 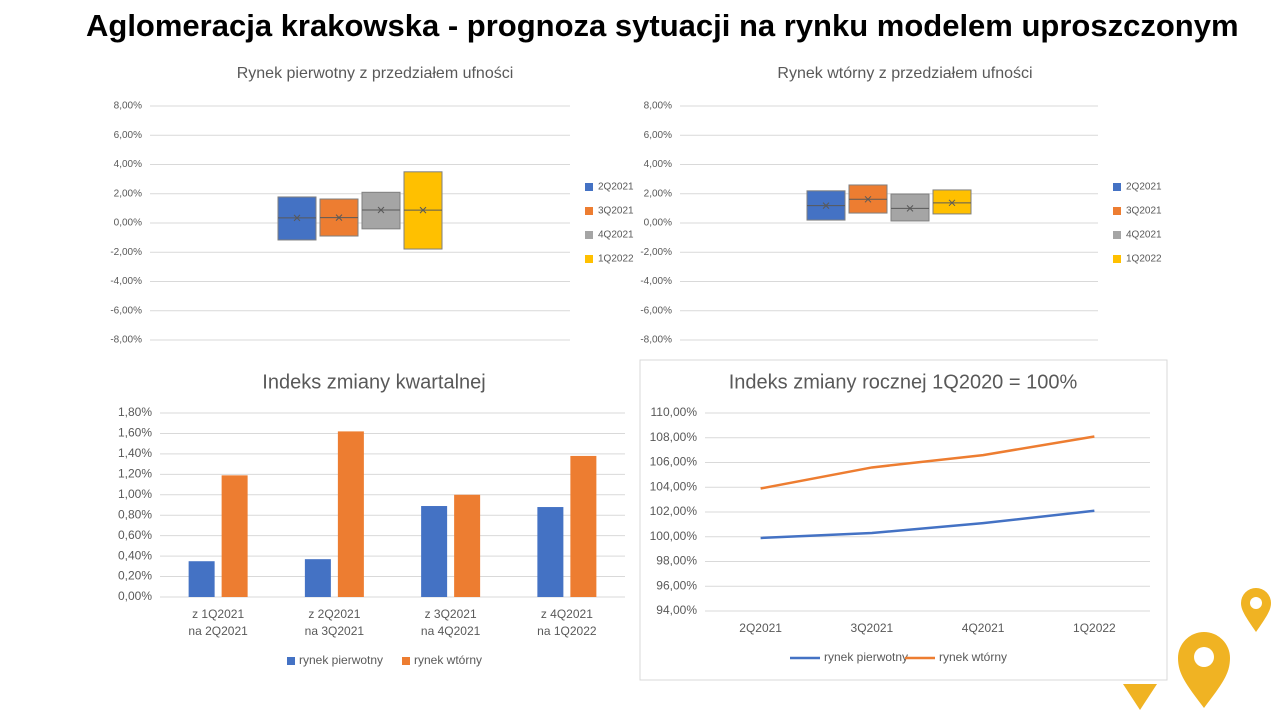 What do you see at coordinates (135, 555) in the screenshot?
I see `y-tick-label: 0,40%` at bounding box center [135, 555].